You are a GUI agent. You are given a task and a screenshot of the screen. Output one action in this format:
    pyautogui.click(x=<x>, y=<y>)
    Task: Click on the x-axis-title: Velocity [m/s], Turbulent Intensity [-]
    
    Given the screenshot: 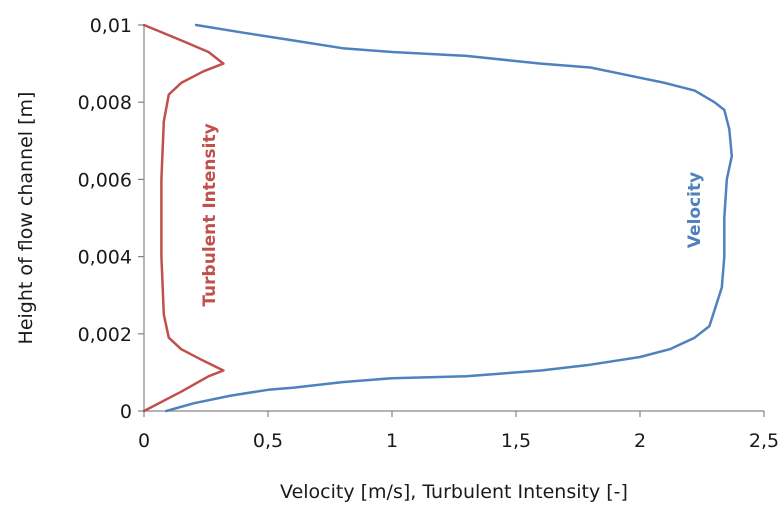 What is the action you would take?
    pyautogui.click(x=454, y=492)
    